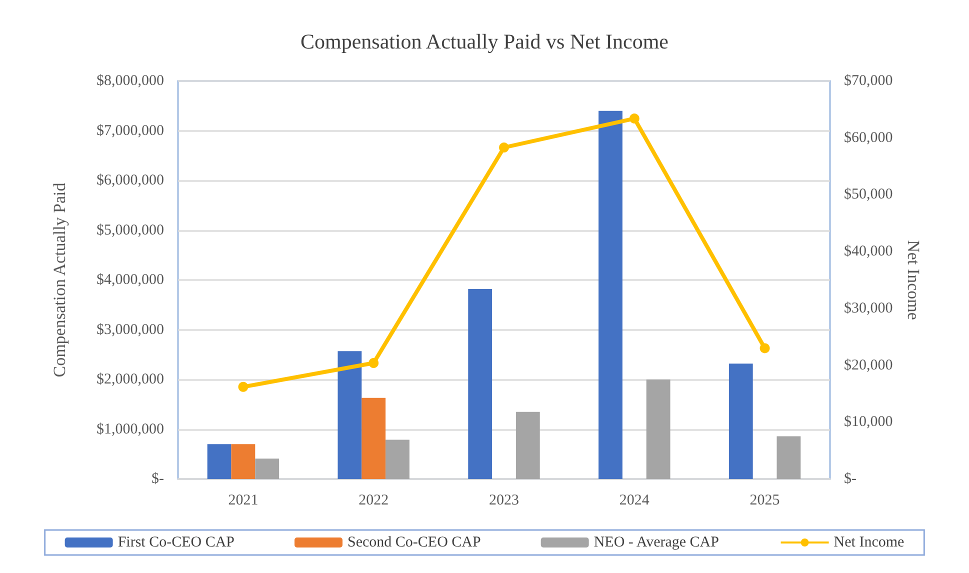  What do you see at coordinates (868, 81) in the screenshot?
I see `y2-tick-label: $70,000` at bounding box center [868, 81].